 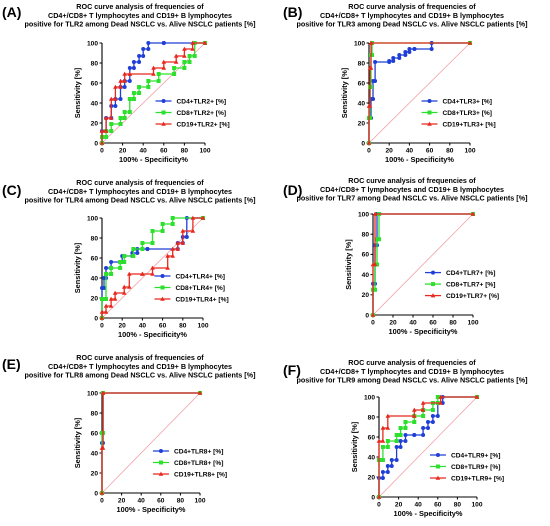 What do you see at coordinates (433, 323) in the screenshot?
I see `x-tick-label: 60` at bounding box center [433, 323].